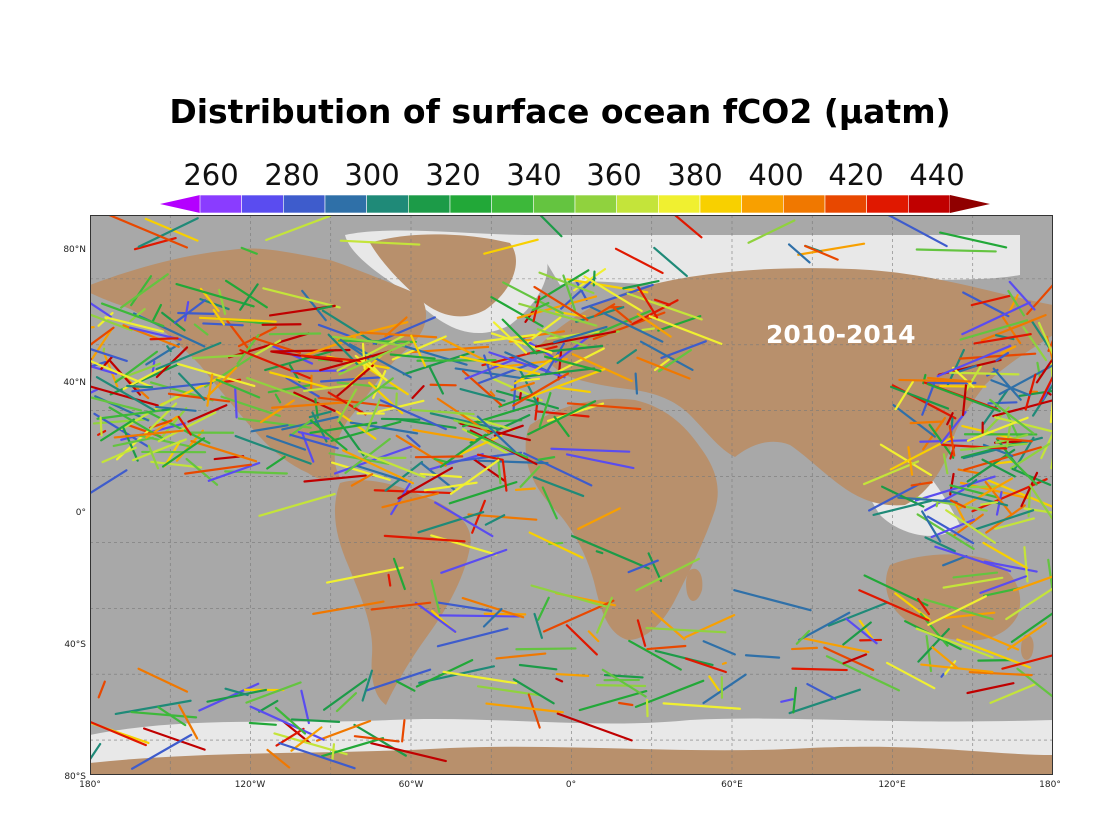  What do you see at coordinates (856, 175) in the screenshot?
I see `colorbar-label: 420` at bounding box center [856, 175].